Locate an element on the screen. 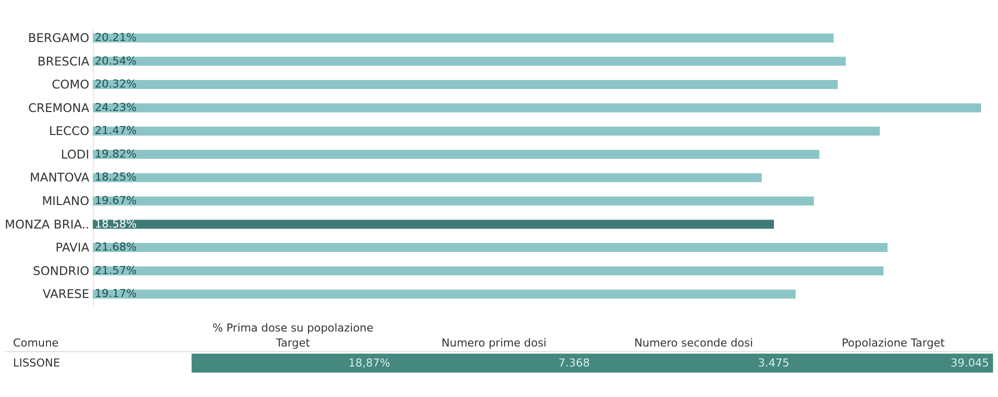 The width and height of the screenshot is (998, 397). data-label: 20.54% is located at coordinates (115, 61).